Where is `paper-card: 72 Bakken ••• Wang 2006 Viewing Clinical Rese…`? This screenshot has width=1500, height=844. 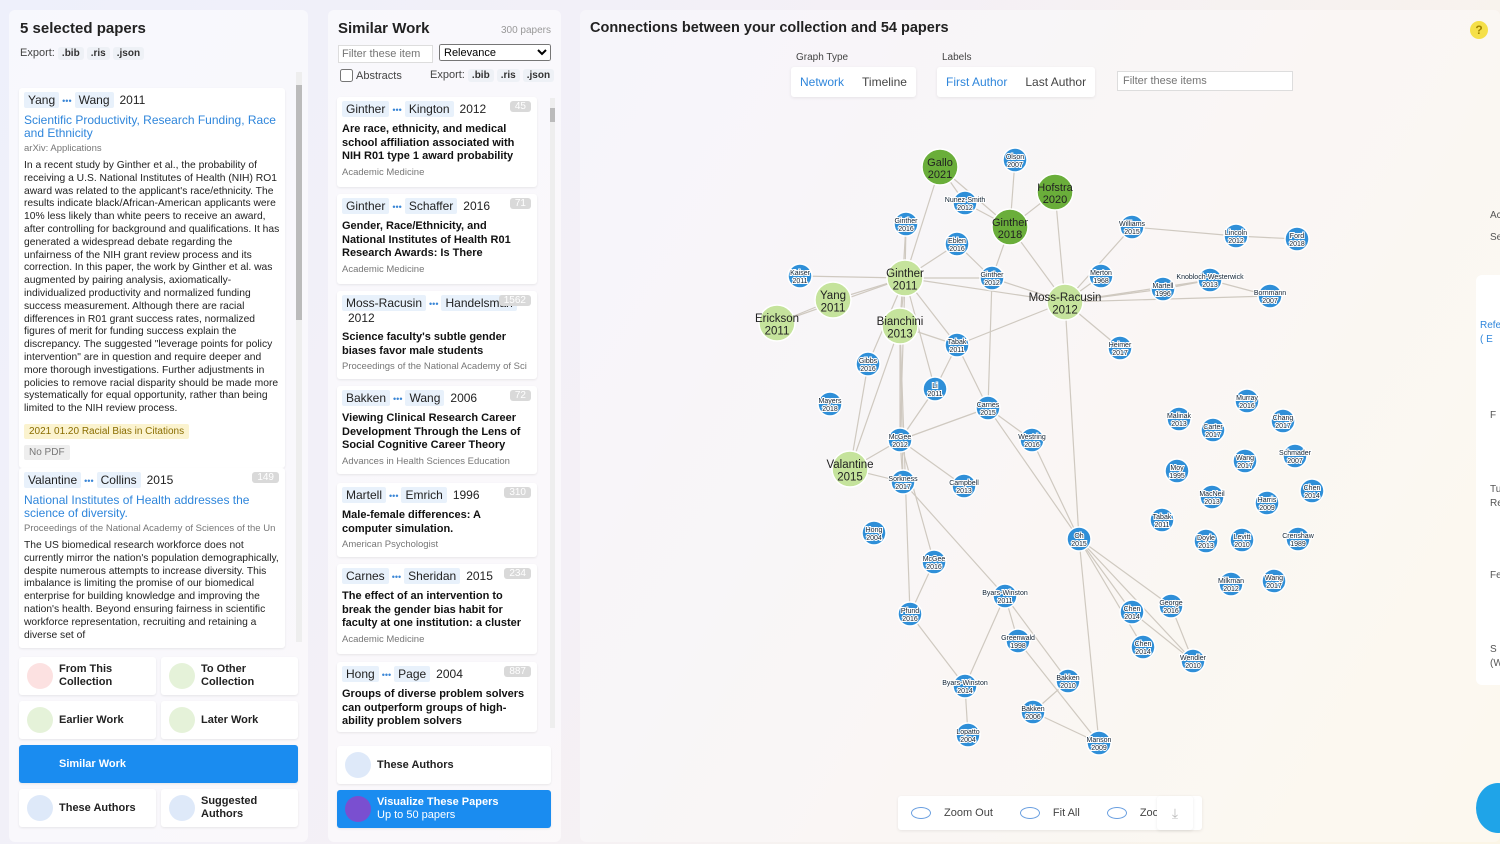 paper-card: 72 Bakken ••• Wang 2006 Viewing Clinical Rese… is located at coordinates (437, 430).